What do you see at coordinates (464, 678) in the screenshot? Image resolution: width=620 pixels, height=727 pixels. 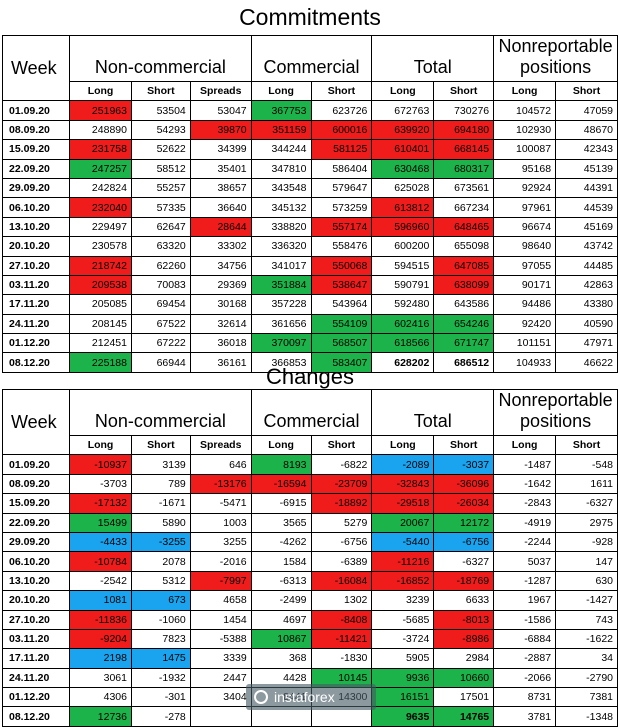 I see `value-cell: 10660` at bounding box center [464, 678].